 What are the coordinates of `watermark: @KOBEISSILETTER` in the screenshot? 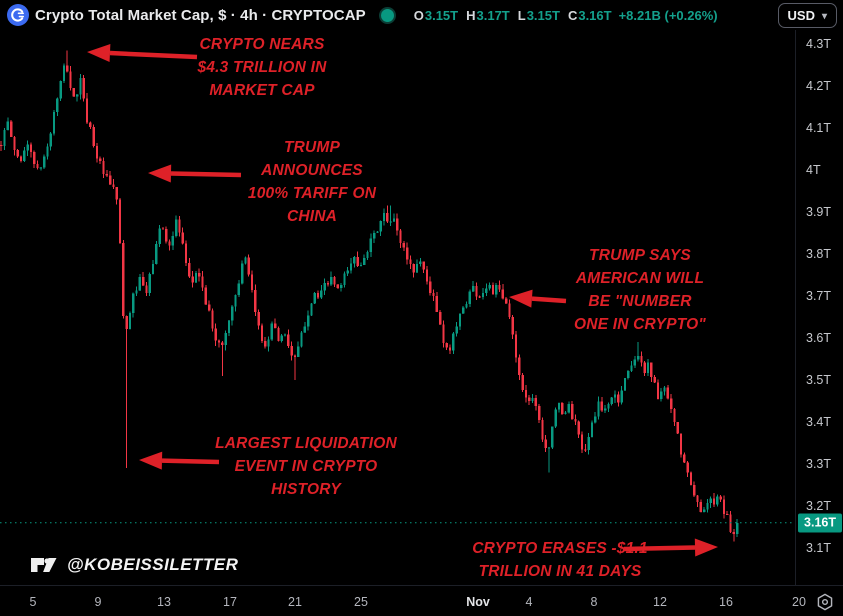 It's located at (134, 565).